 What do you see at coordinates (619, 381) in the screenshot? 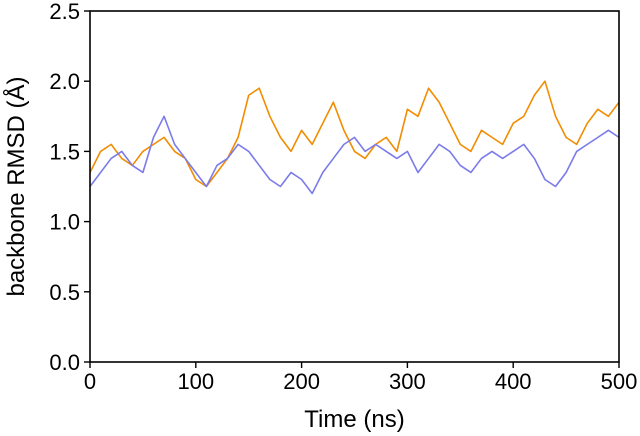
I see `x-tick-label: 500` at bounding box center [619, 381].